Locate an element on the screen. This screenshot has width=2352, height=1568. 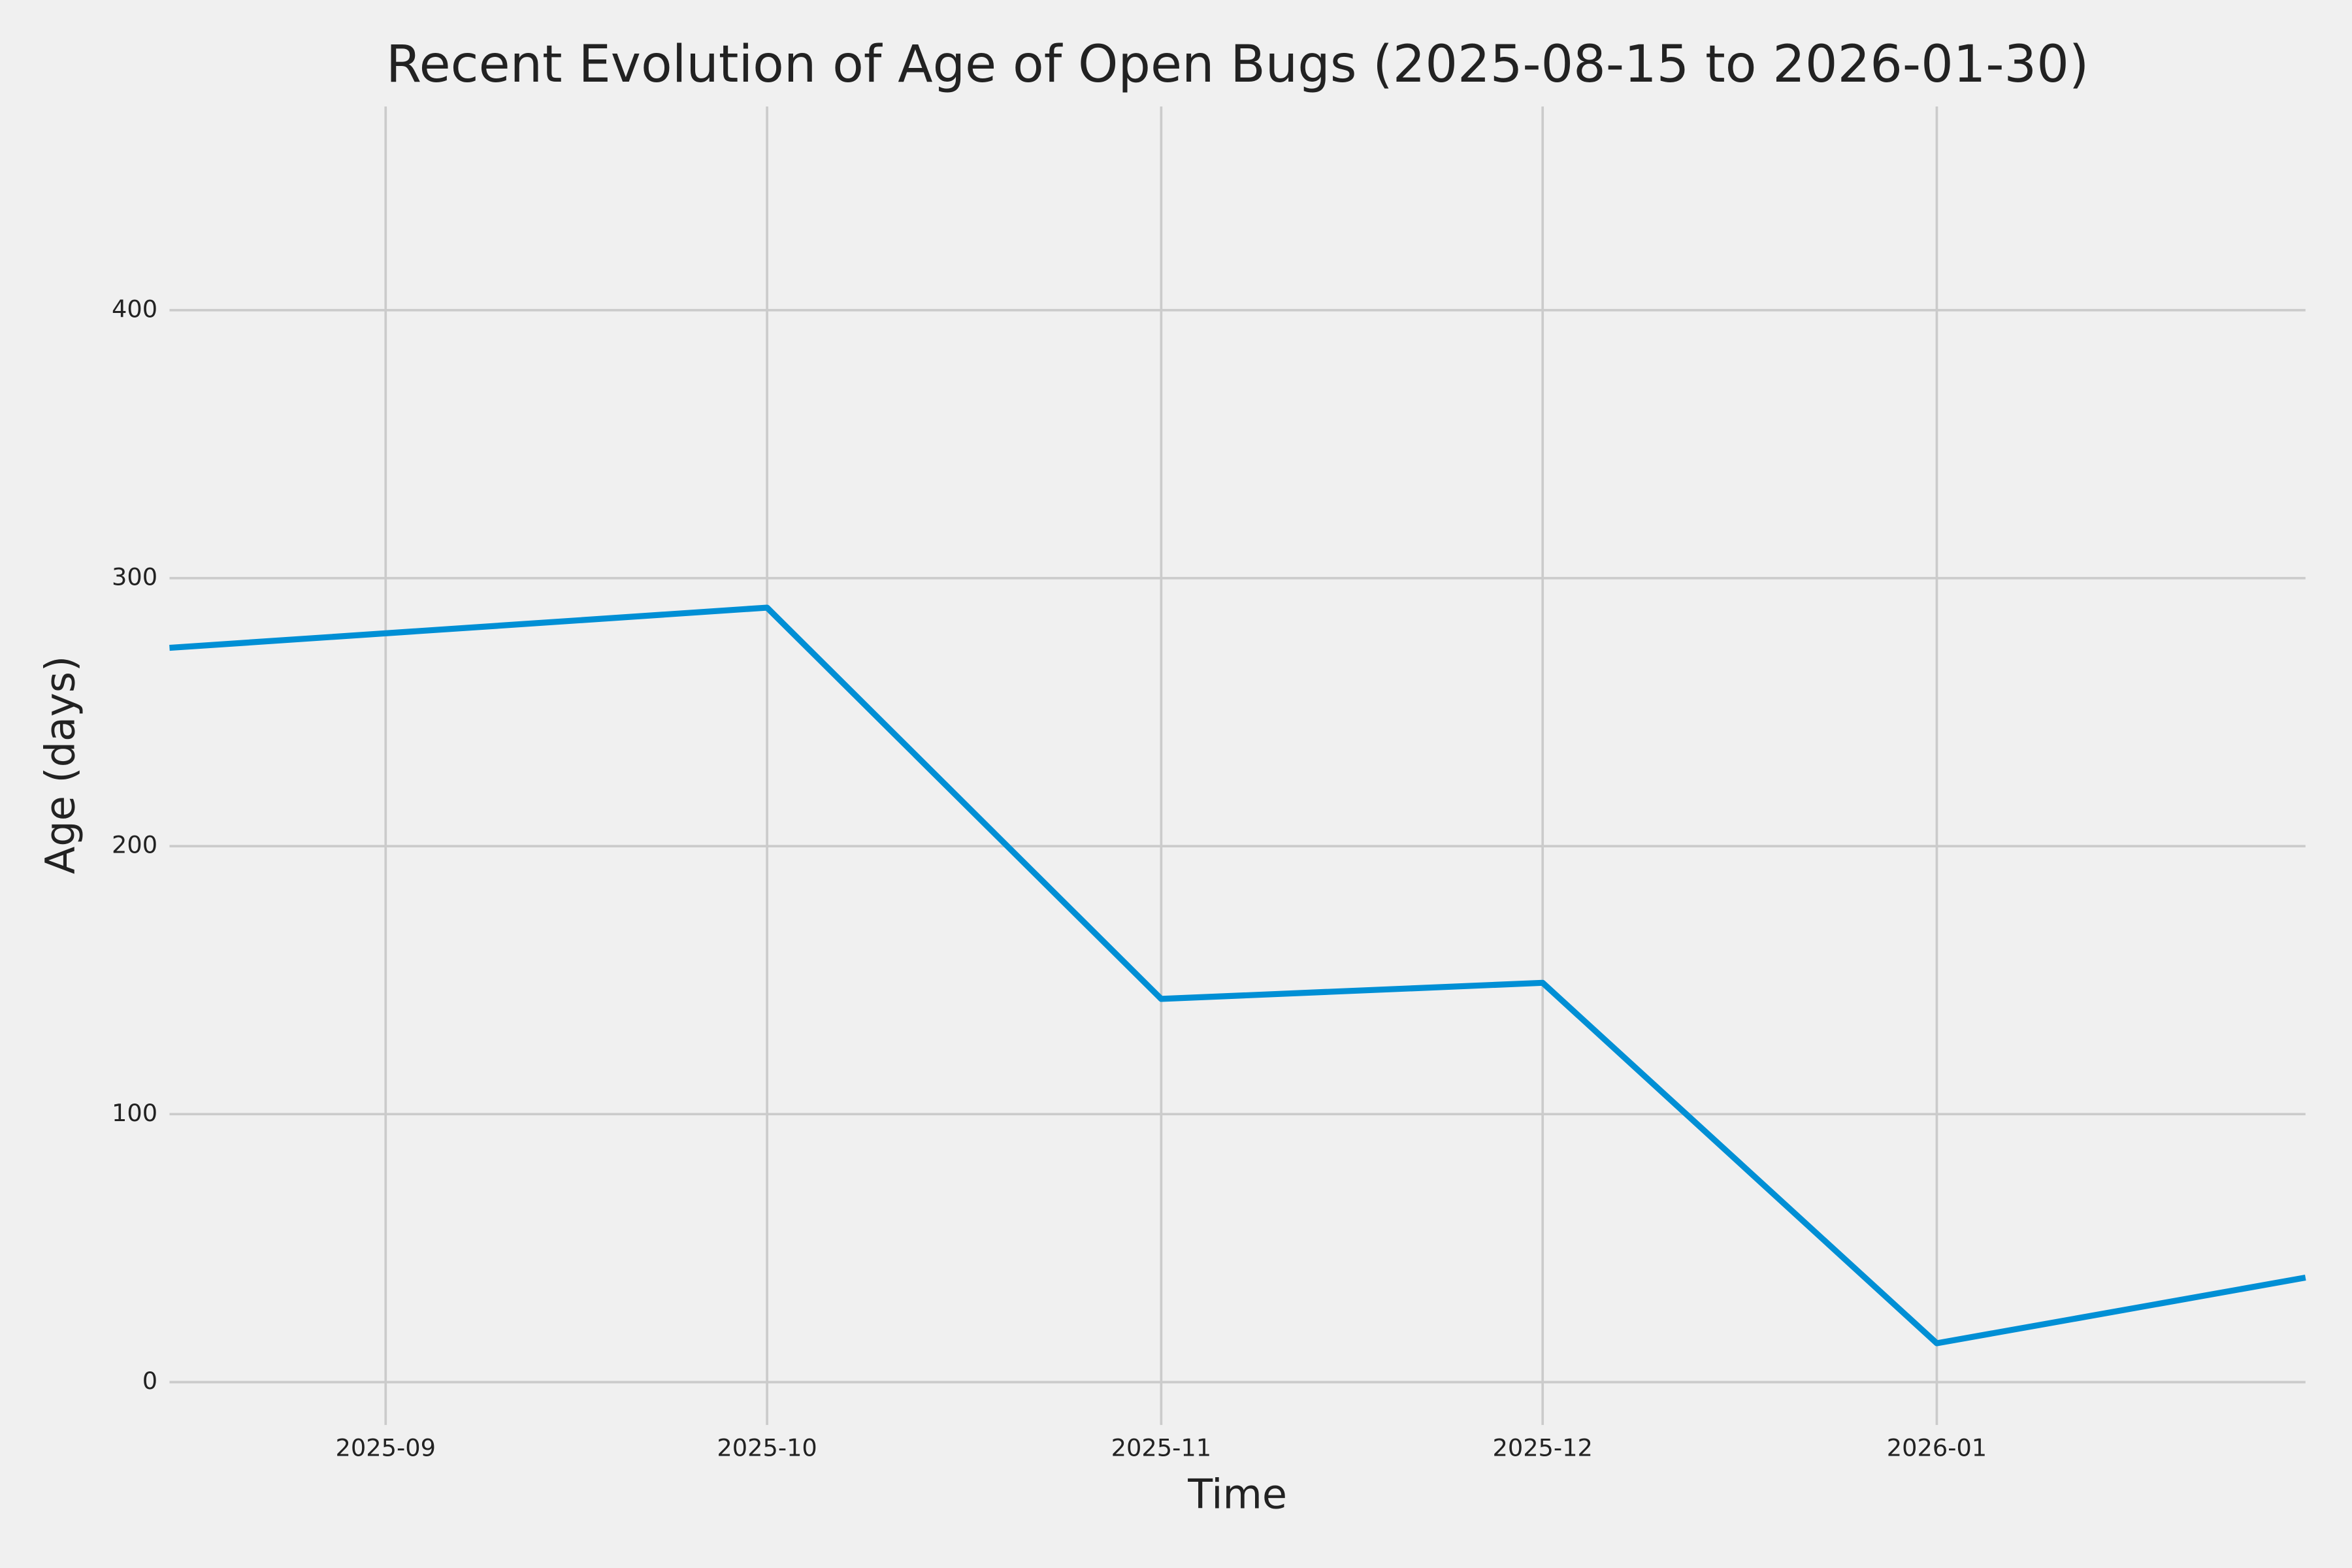
y-tick-label: 200 is located at coordinates (134, 845).